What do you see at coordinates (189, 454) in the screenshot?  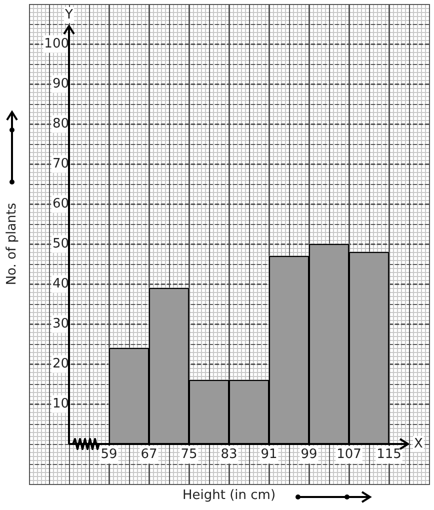 I see `x-tick-label: 75` at bounding box center [189, 454].